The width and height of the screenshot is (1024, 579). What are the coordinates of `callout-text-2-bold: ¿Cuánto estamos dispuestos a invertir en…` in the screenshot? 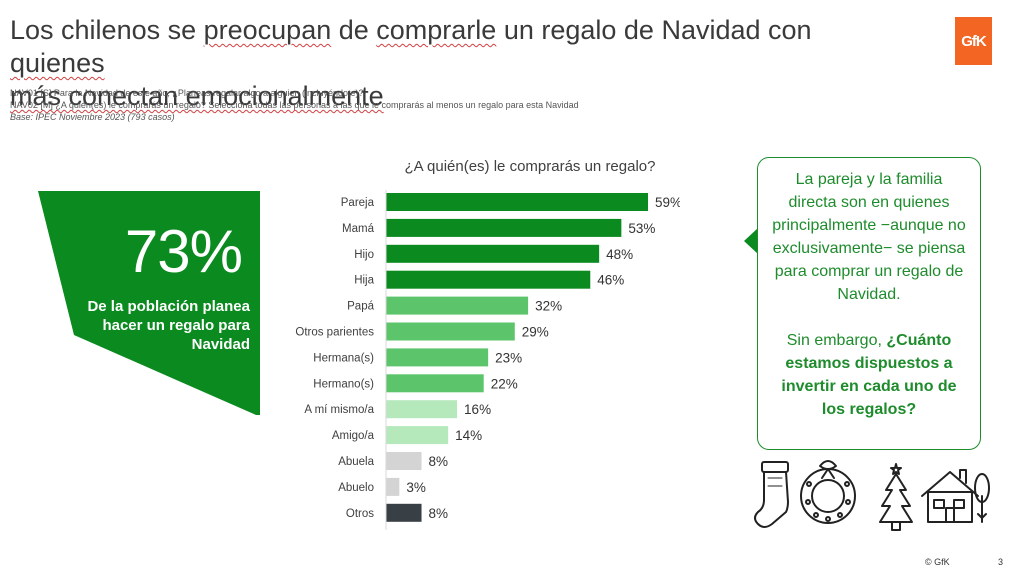 It's located at (869, 375).